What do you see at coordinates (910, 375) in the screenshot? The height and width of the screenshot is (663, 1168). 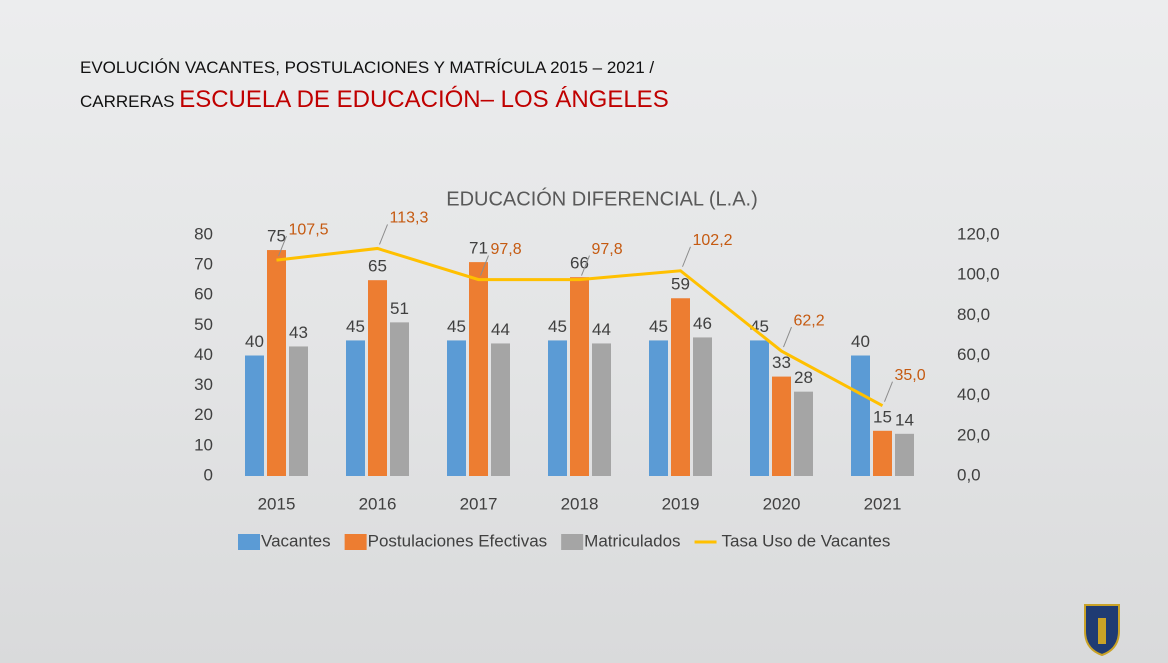 I see `line-value-label: 35,0` at bounding box center [910, 375].